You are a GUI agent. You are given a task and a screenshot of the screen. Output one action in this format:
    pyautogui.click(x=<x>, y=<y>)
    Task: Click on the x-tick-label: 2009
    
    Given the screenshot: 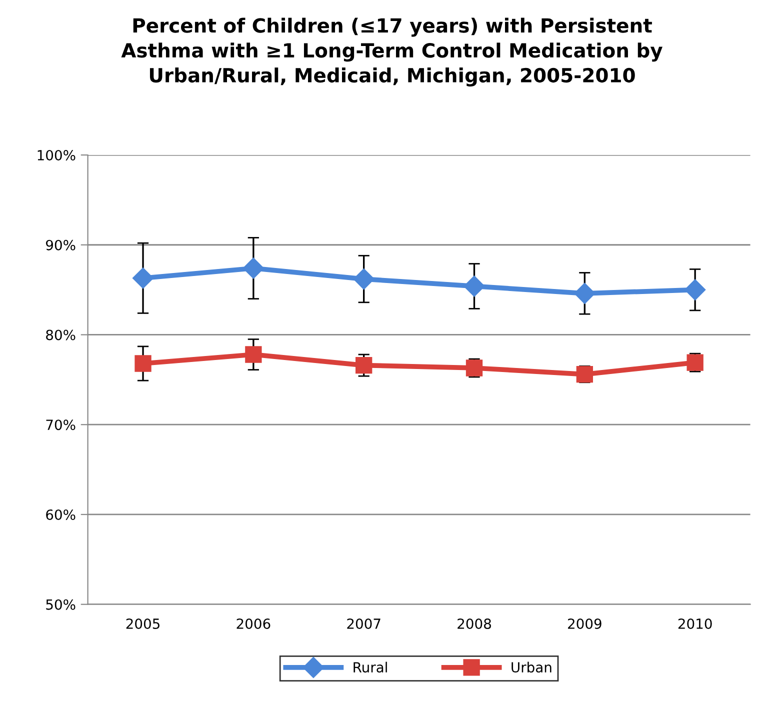 What is the action you would take?
    pyautogui.click(x=585, y=623)
    